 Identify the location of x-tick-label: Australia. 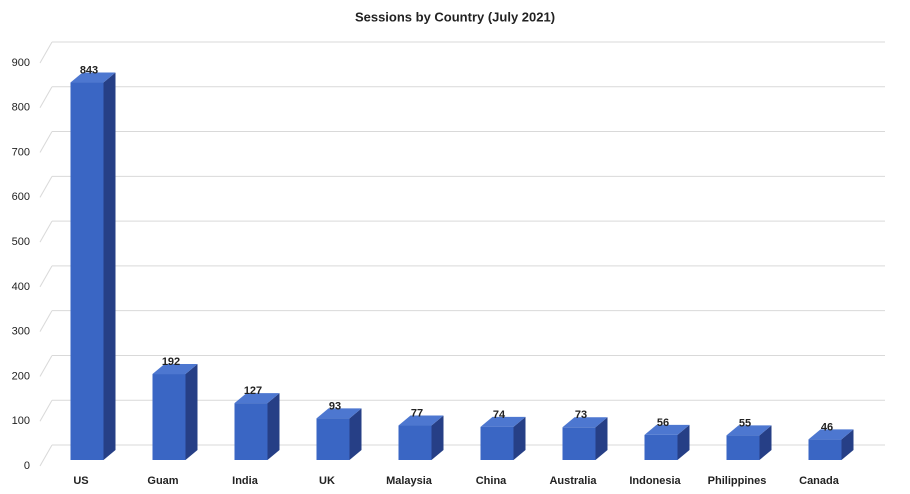
(573, 481).